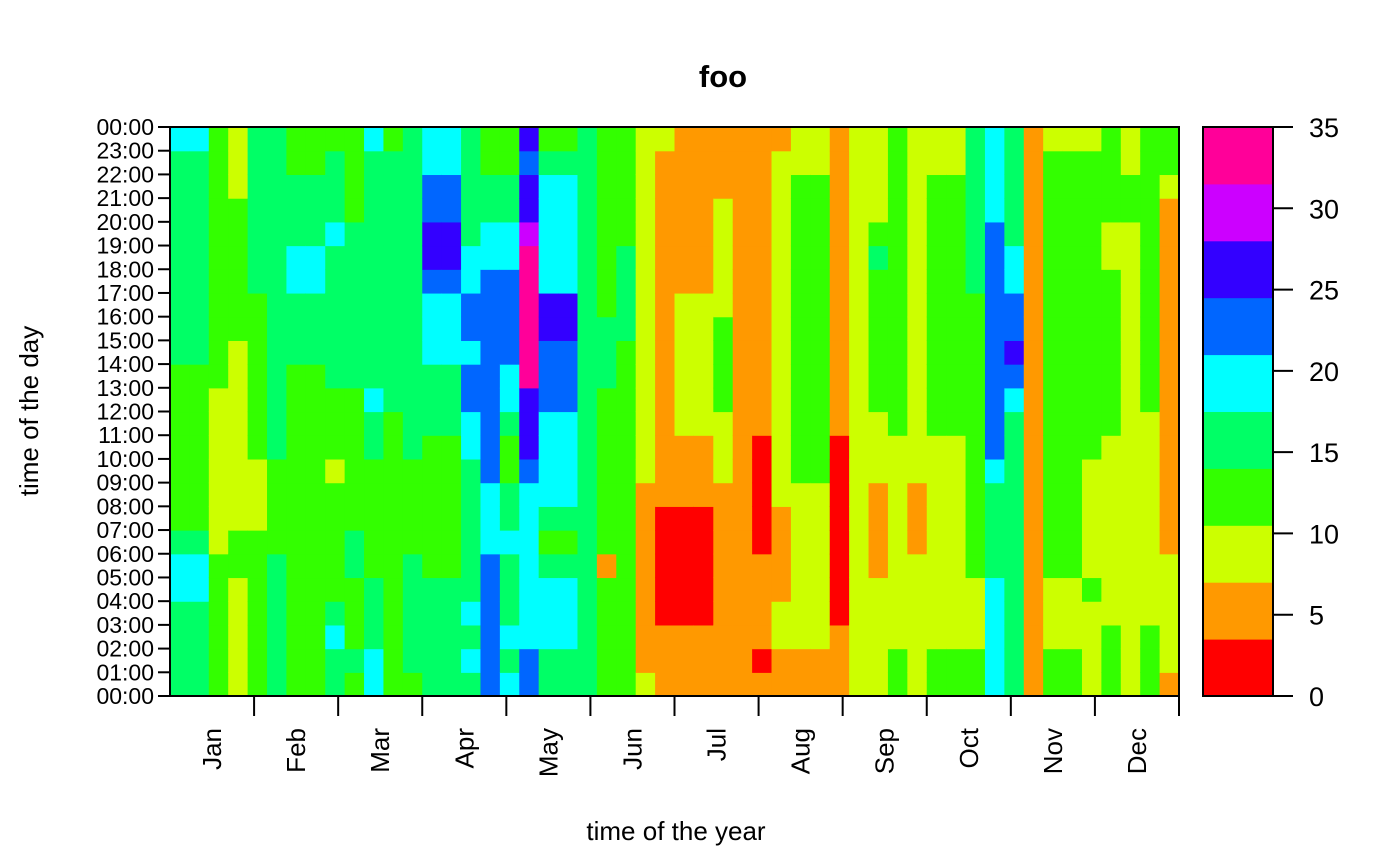  I want to click on y-tick-label: 19:00, so click(125, 246).